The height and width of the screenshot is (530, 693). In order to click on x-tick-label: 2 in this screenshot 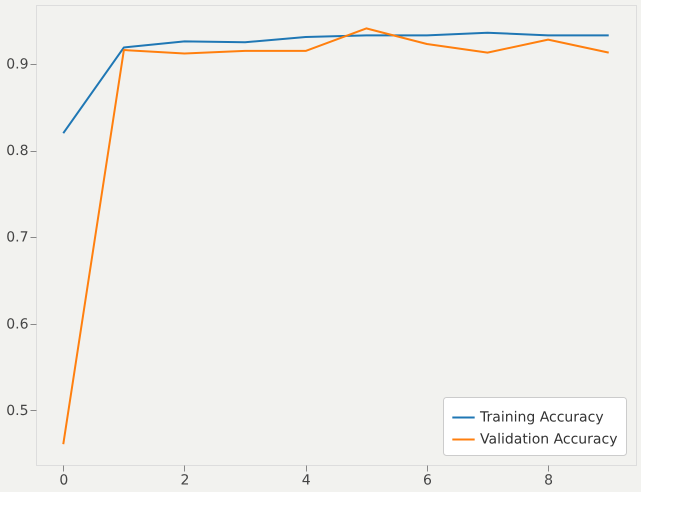, I will do `click(185, 480)`.